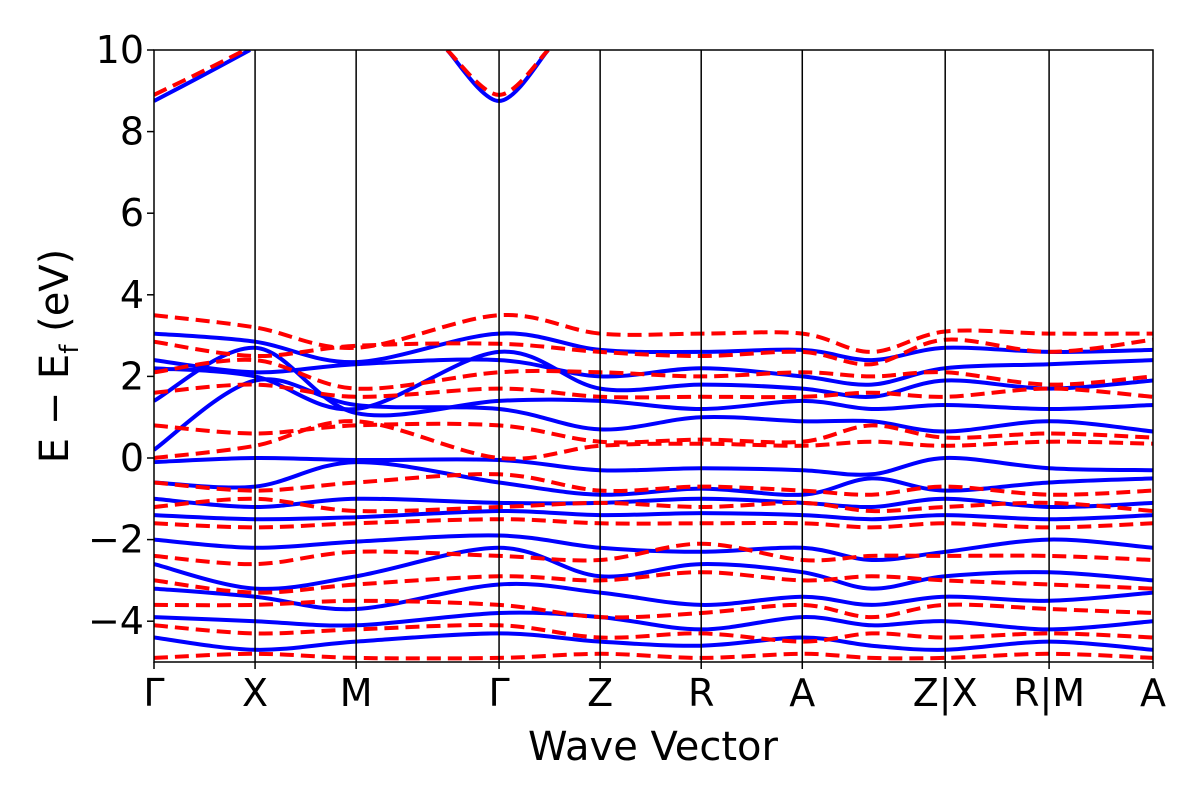  What do you see at coordinates (802, 693) in the screenshot?
I see `x-tick-label-6: A` at bounding box center [802, 693].